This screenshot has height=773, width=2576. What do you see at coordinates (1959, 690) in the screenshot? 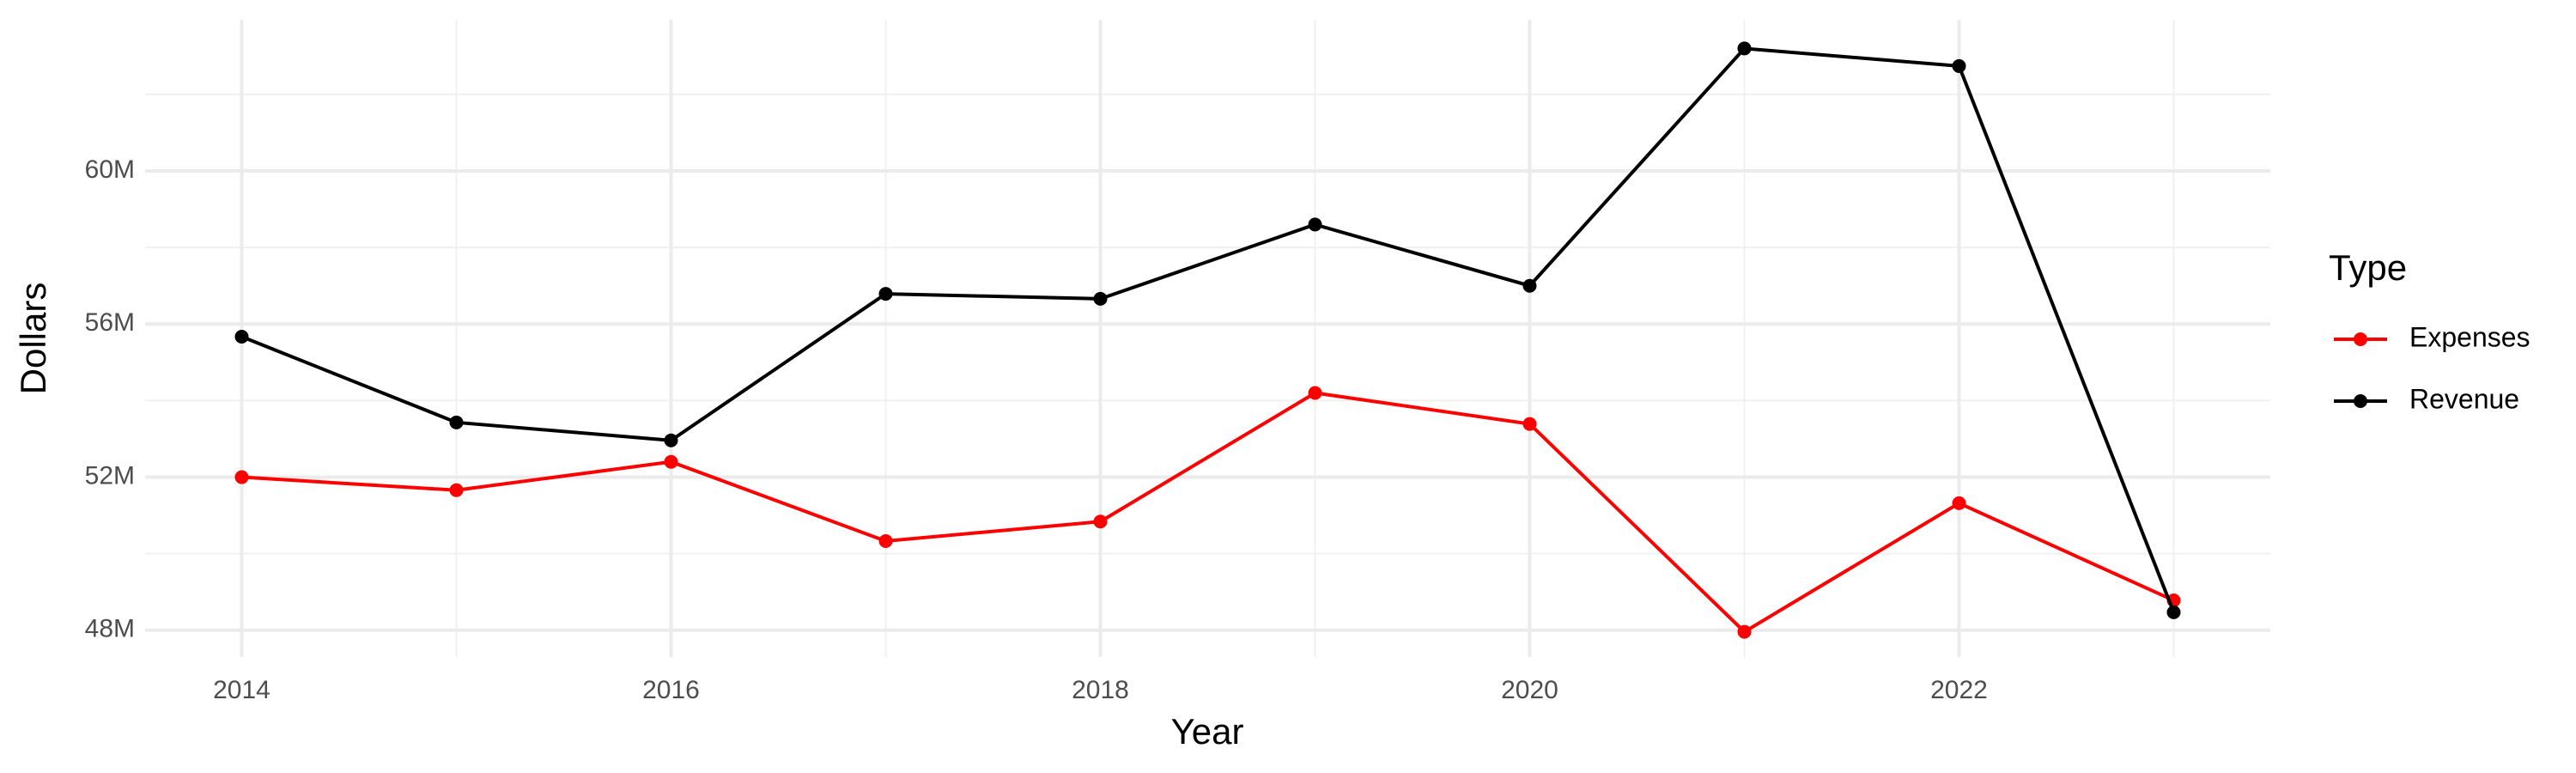
I see `x-tick-label: 2022` at bounding box center [1959, 690].